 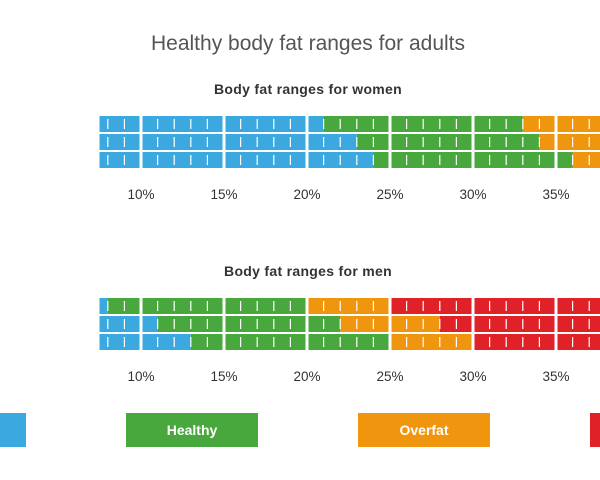 I want to click on legend-item-overfat: Overfat, so click(x=424, y=430).